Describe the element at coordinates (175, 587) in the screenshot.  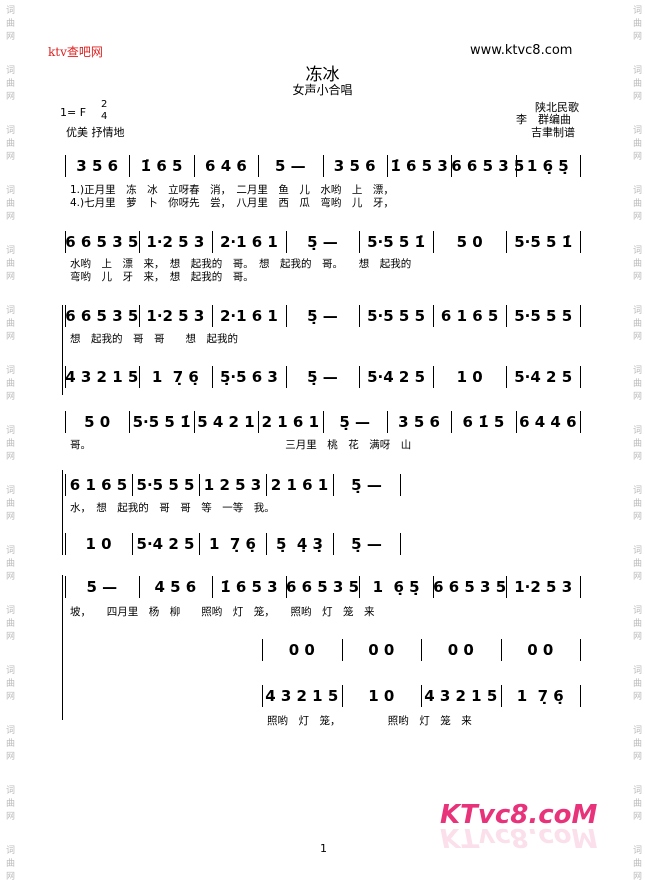
I see `measure: 4 5 6` at that location.